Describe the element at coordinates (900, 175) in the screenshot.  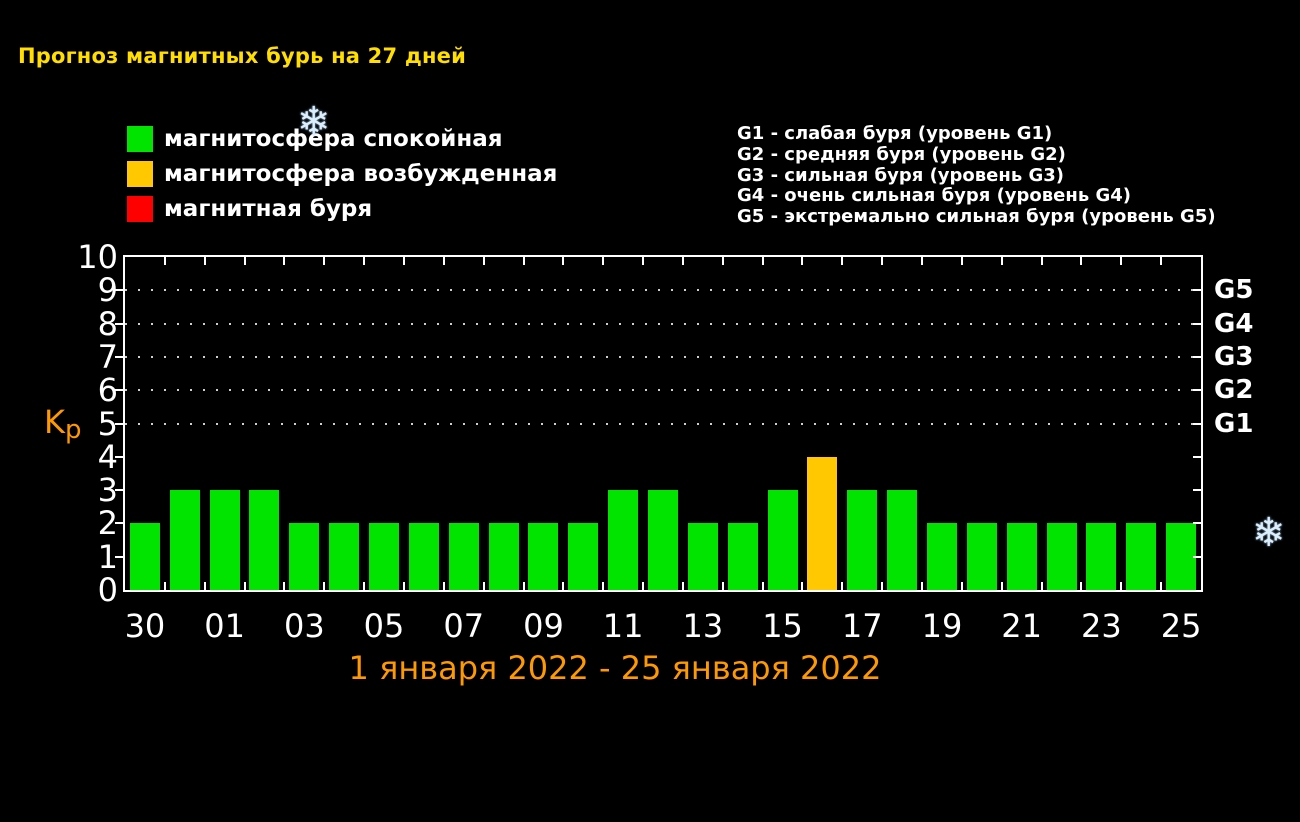
I see `storm-scale-line: G3 - сильная буря (уровень G3)` at that location.